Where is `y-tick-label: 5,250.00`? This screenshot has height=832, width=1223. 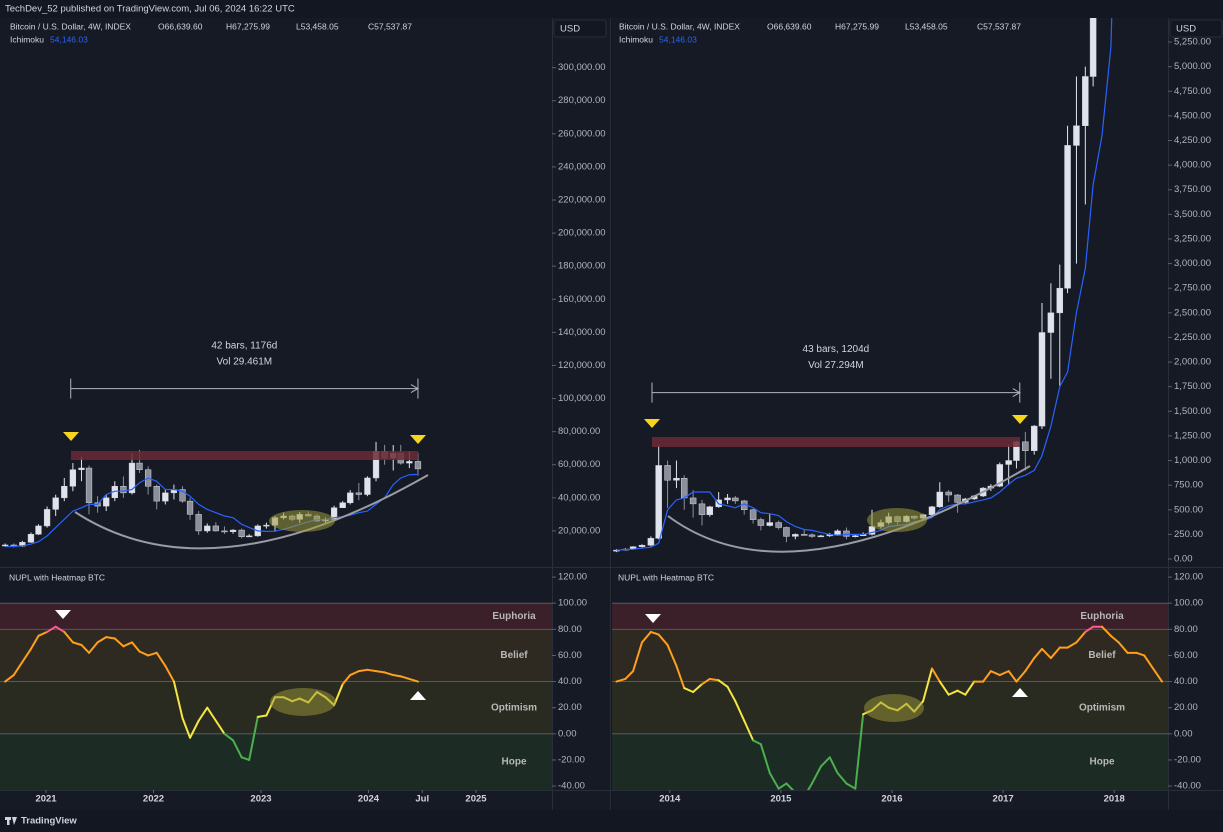 y-tick-label: 5,250.00 is located at coordinates (1192, 42).